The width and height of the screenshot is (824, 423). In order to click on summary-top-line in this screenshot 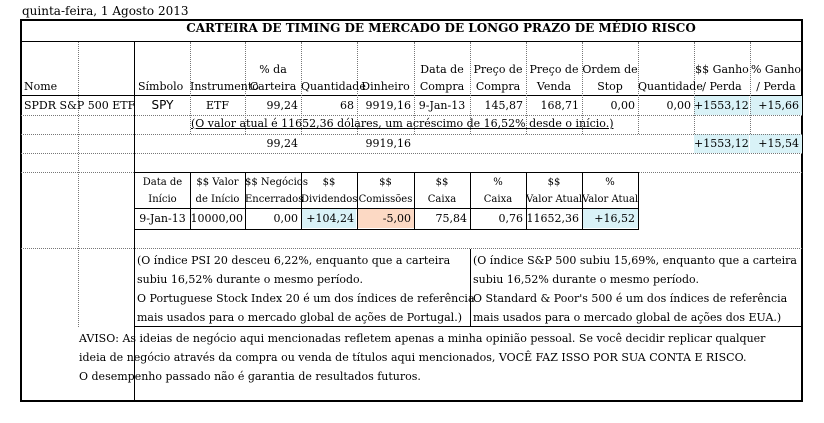, I will do `click(387, 172)`.